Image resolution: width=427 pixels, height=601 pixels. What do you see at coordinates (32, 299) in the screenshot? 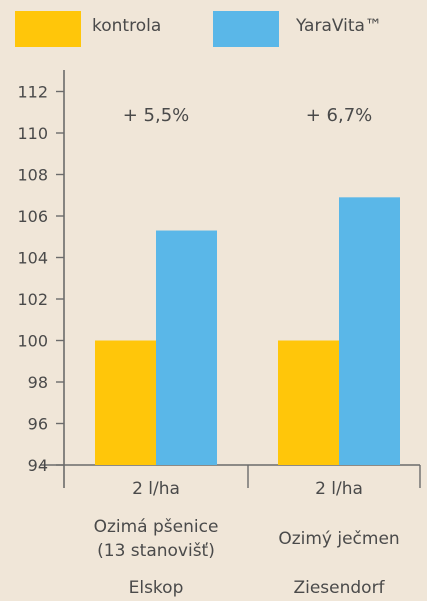
I see `y-tick-label: 102` at bounding box center [32, 299].